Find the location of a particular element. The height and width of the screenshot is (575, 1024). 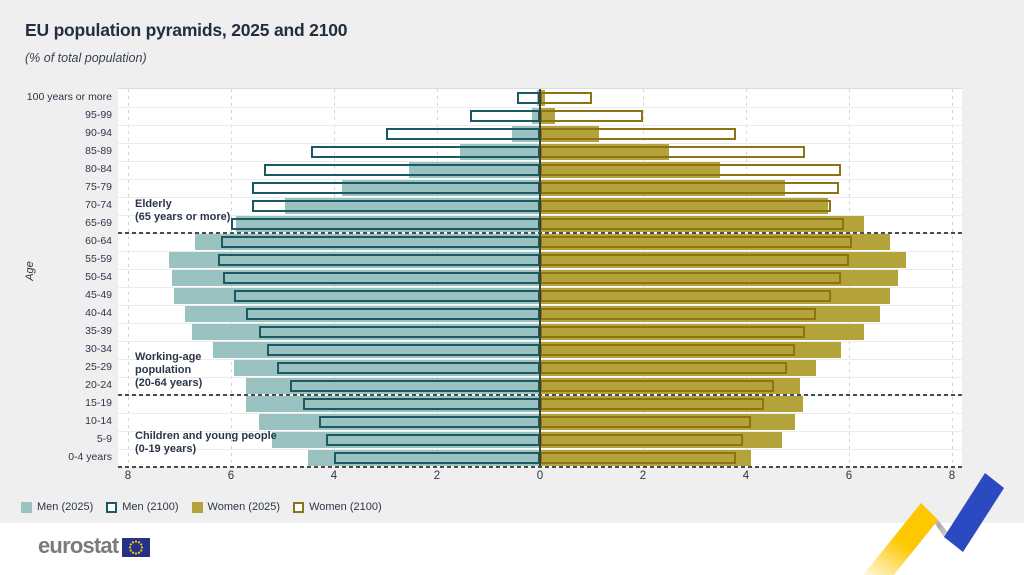

age-tick-label: 0-4 years is located at coordinates (90, 457).